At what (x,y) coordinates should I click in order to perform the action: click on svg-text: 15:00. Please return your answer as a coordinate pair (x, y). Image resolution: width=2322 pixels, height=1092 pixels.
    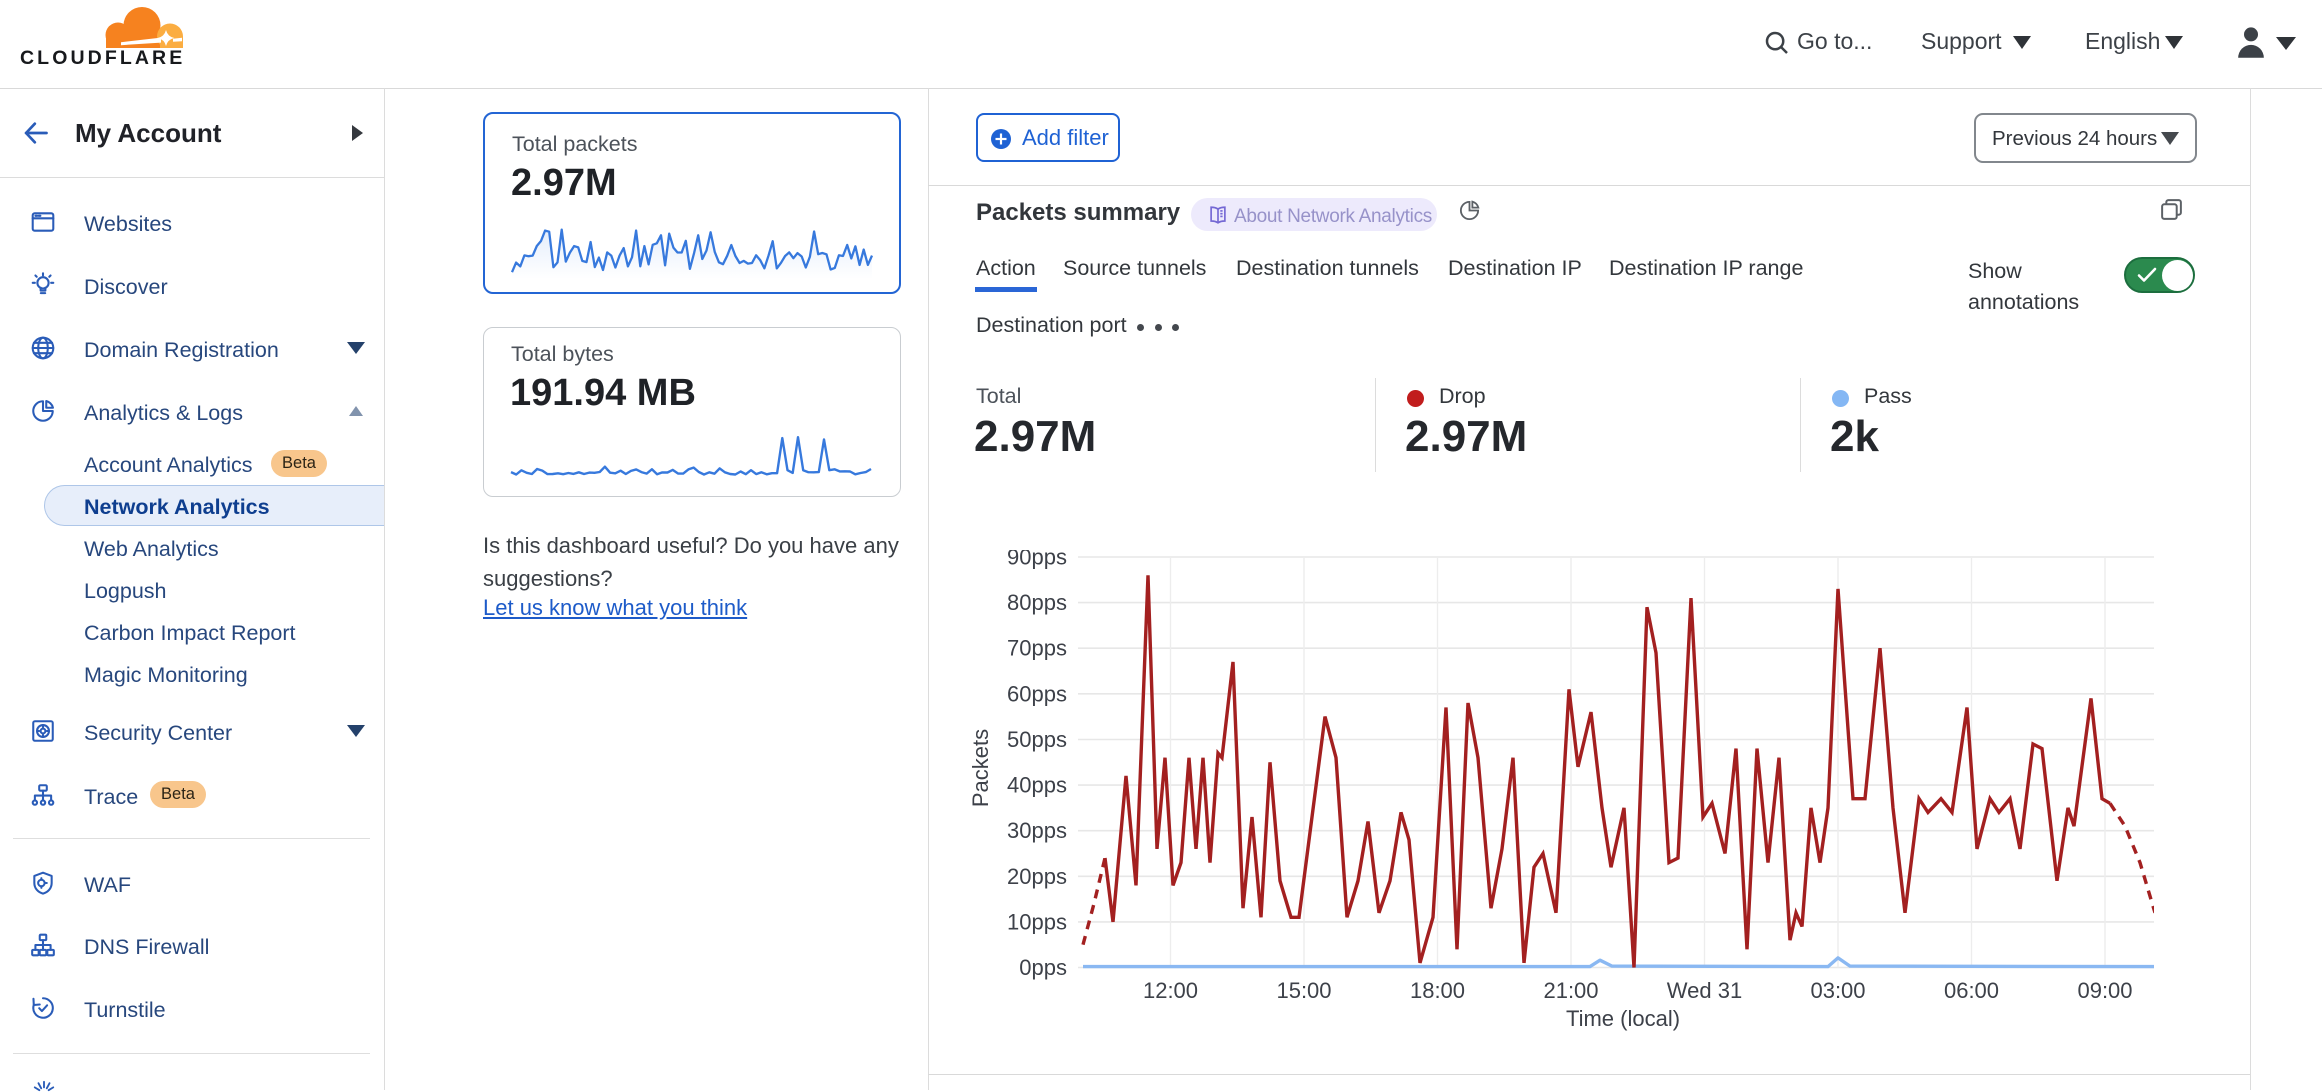
    Looking at the image, I should click on (1303, 990).